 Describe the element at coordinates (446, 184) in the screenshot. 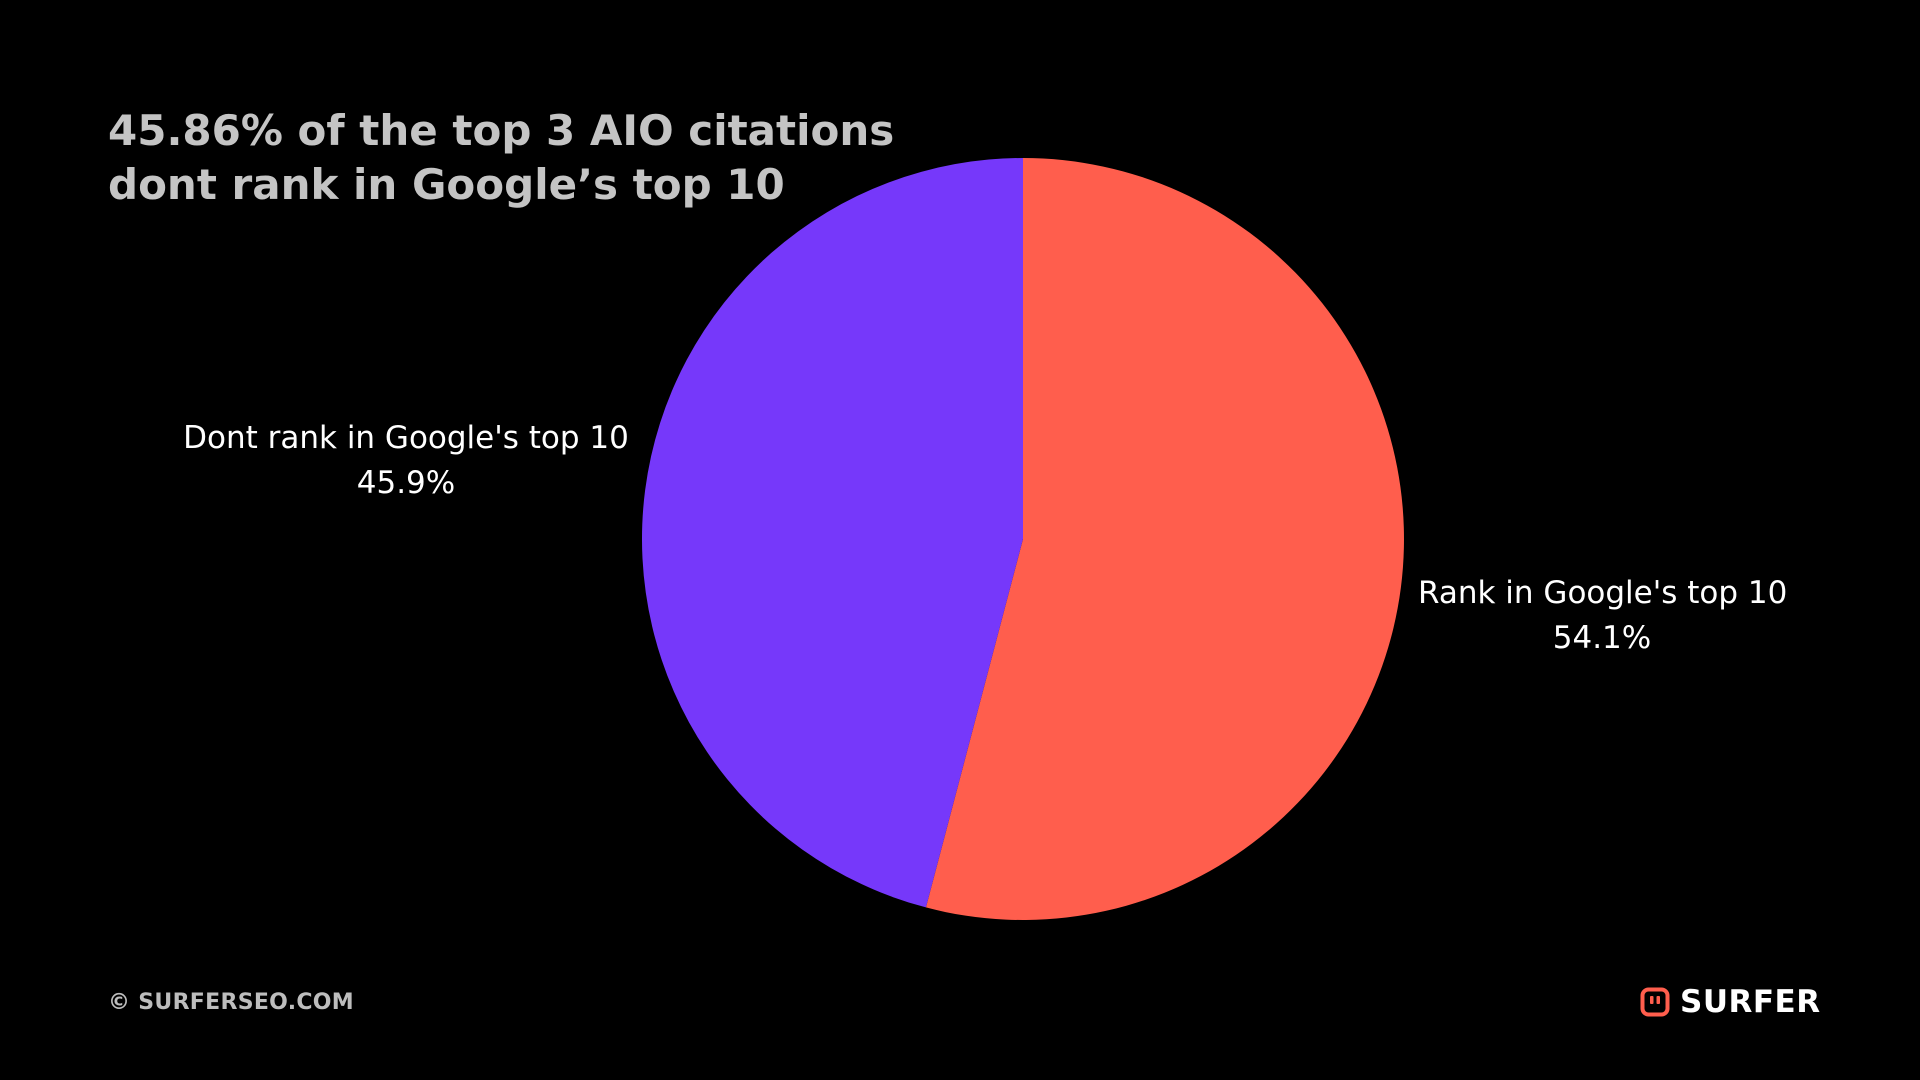

I see `chart-title-line-2: dont rank in Google’s top 10` at that location.